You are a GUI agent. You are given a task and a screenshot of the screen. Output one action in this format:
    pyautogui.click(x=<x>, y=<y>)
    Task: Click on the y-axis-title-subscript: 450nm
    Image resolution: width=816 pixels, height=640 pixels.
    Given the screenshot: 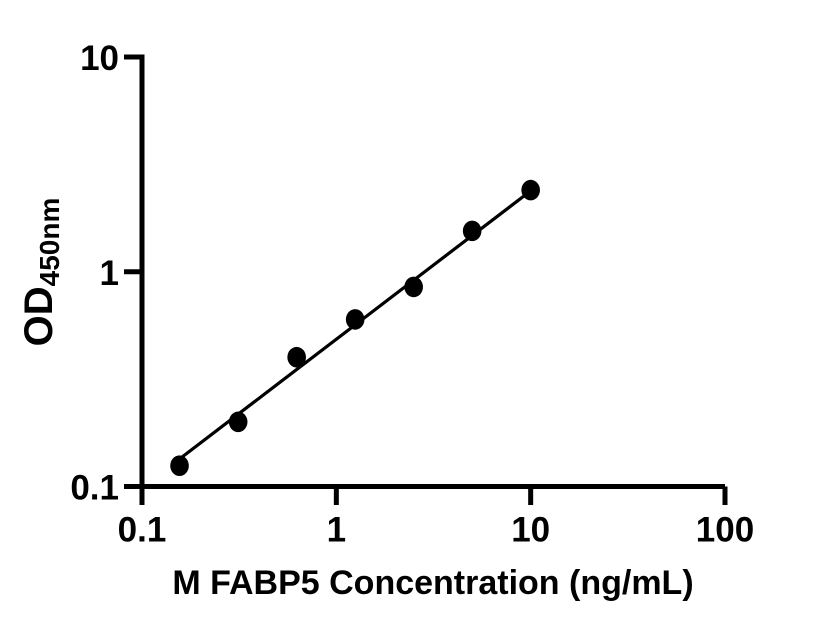 What is the action you would take?
    pyautogui.click(x=49, y=242)
    